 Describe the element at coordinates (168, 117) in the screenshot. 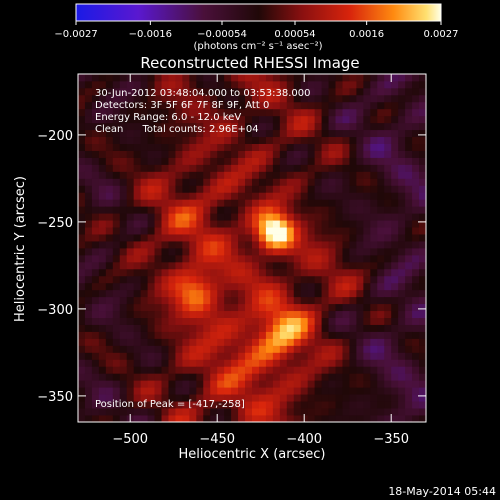

I see `annotation-energy-range: Energy Range: 6.0 - 12.0 keV` at that location.